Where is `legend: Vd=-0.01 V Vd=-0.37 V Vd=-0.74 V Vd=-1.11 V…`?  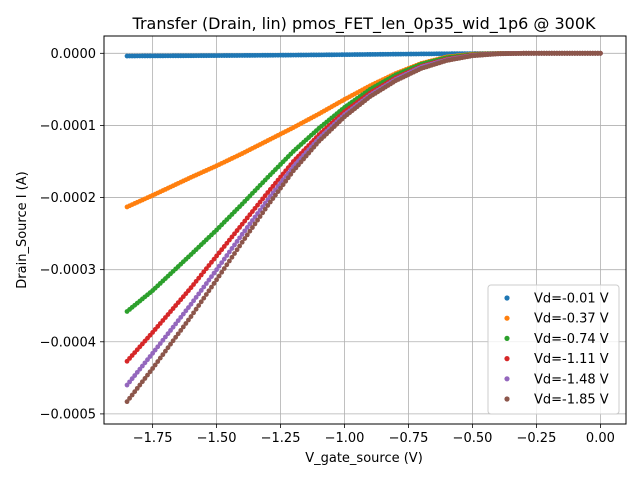 legend: Vd=-0.01 V Vd=-0.37 V Vd=-0.74 V Vd=-1.11 V… is located at coordinates (553, 349).